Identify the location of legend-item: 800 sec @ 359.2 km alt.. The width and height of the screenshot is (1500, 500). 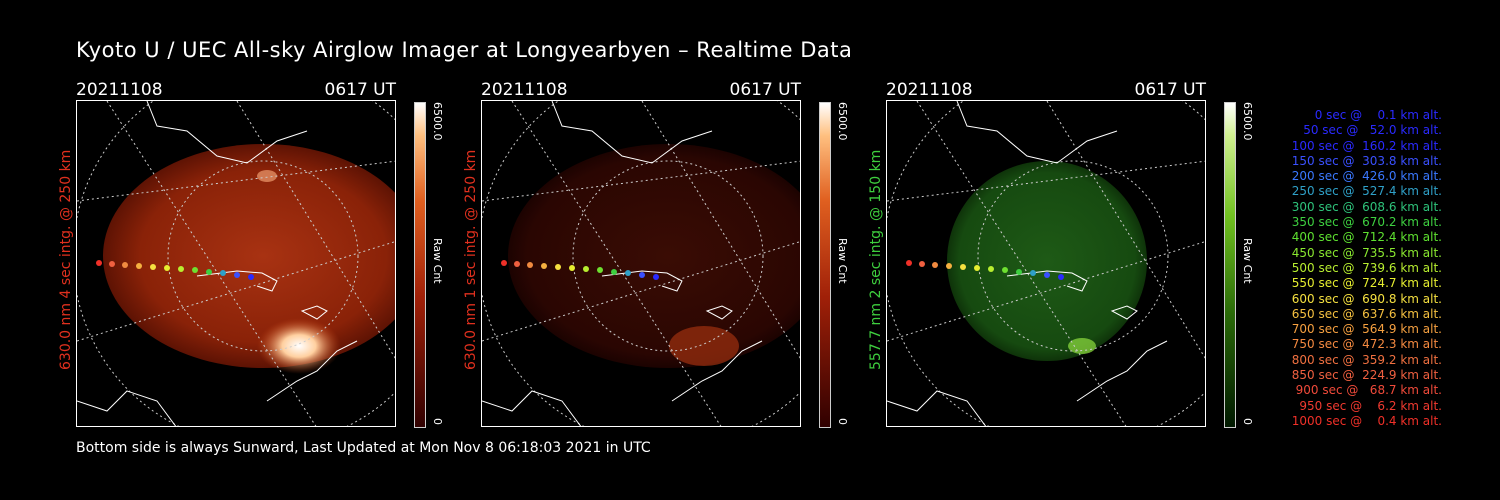
(1366, 359).